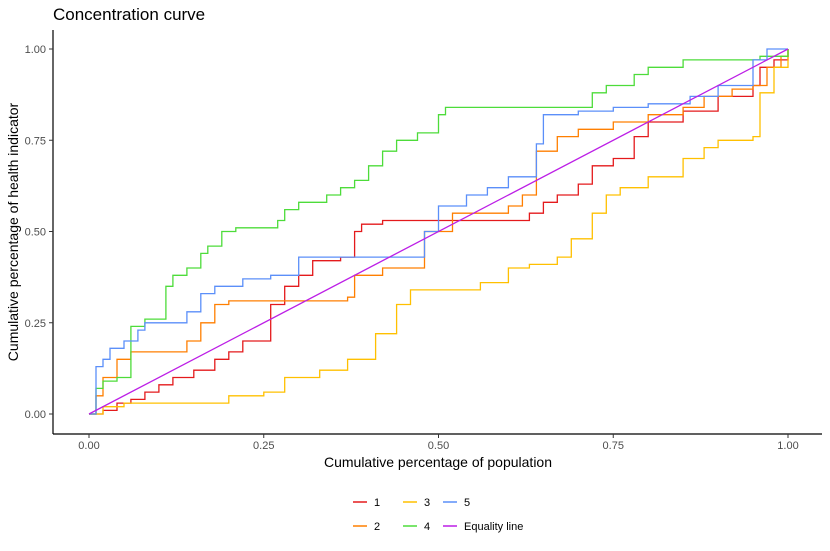 The image size is (830, 551). Describe the element at coordinates (427, 527) in the screenshot. I see `legend-label-4: 4` at that location.